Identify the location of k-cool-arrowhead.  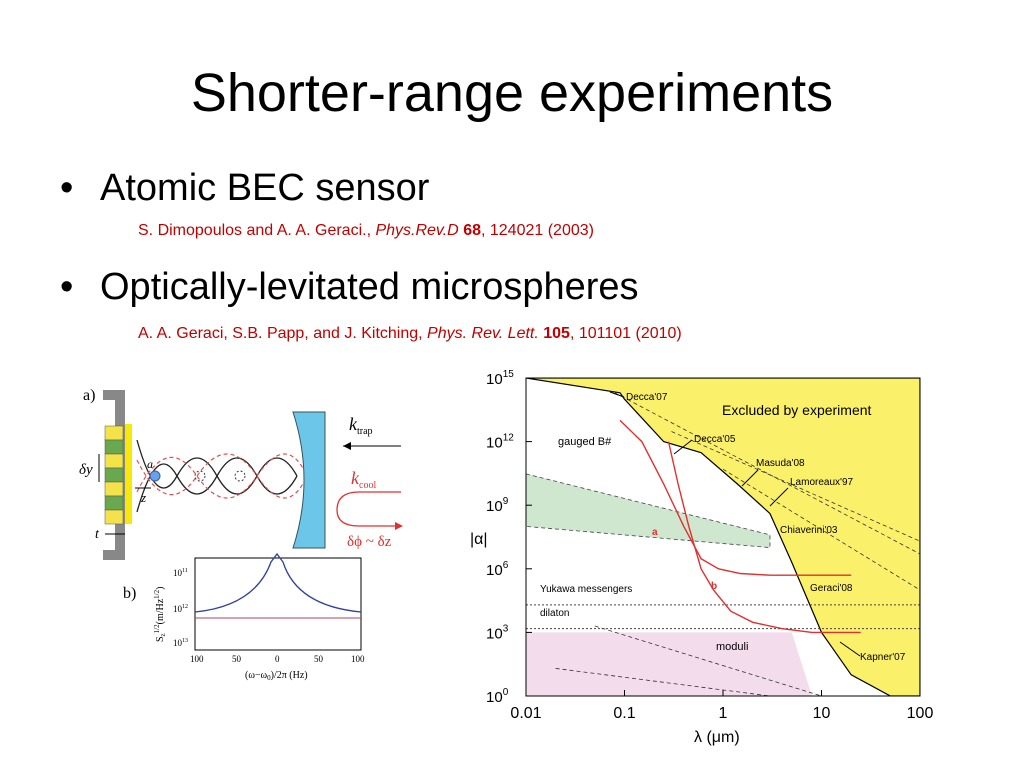
(399, 526).